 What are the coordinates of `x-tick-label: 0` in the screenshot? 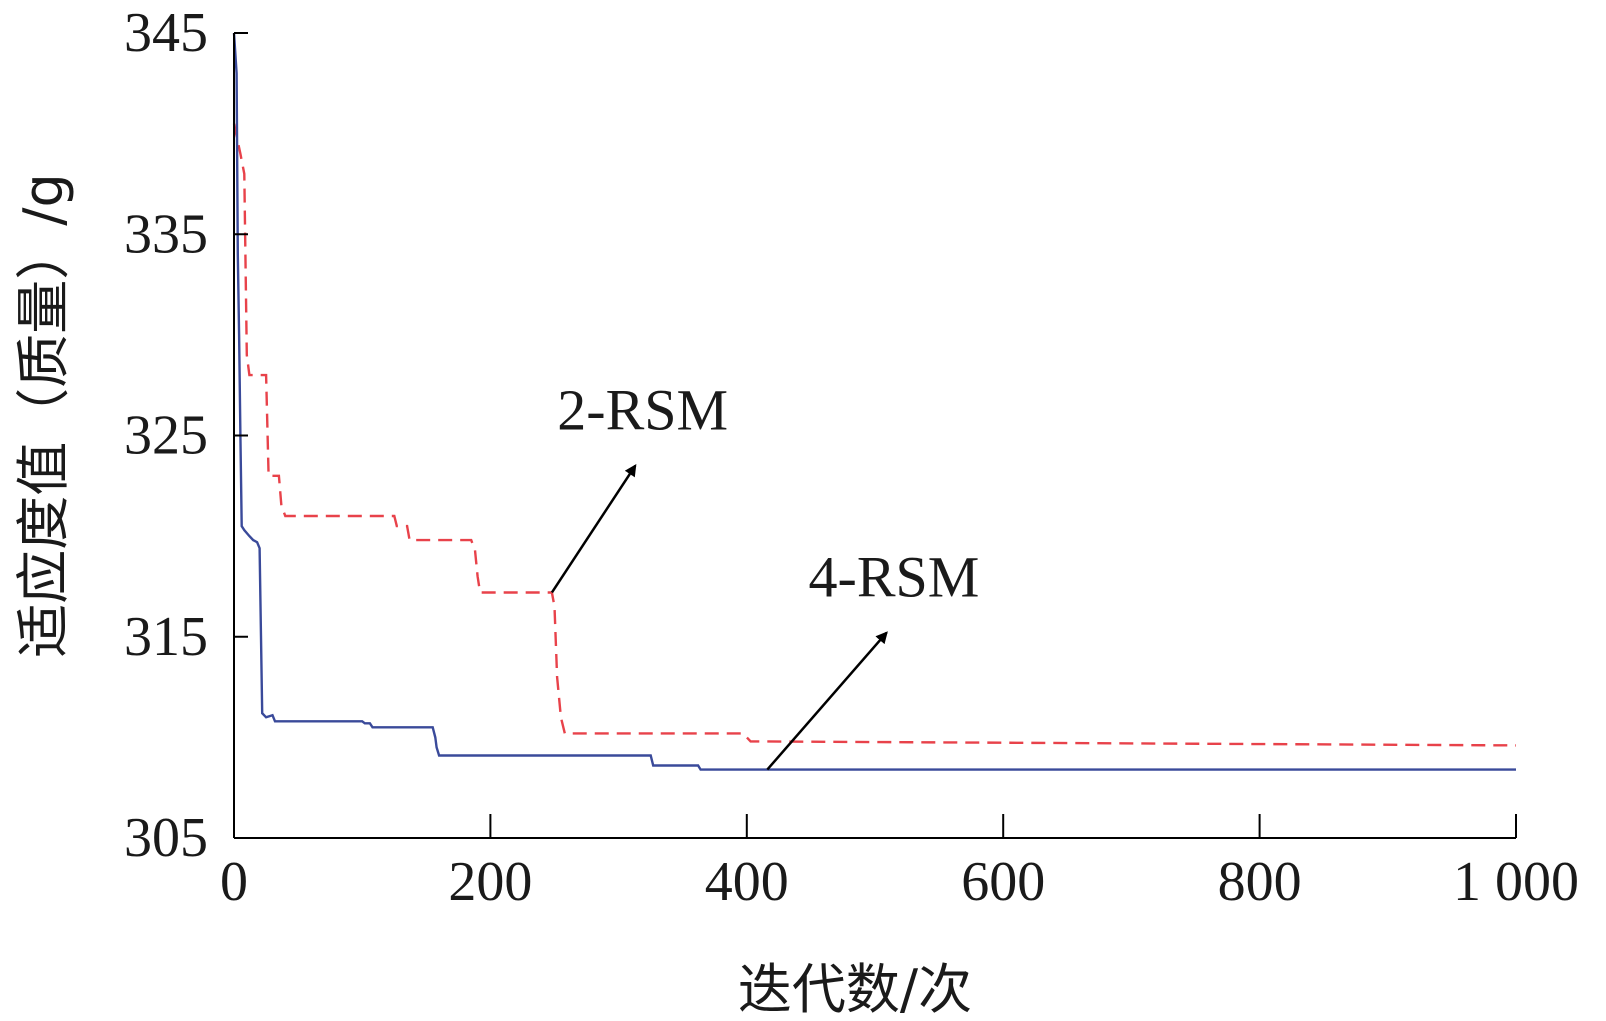 It's located at (234, 882).